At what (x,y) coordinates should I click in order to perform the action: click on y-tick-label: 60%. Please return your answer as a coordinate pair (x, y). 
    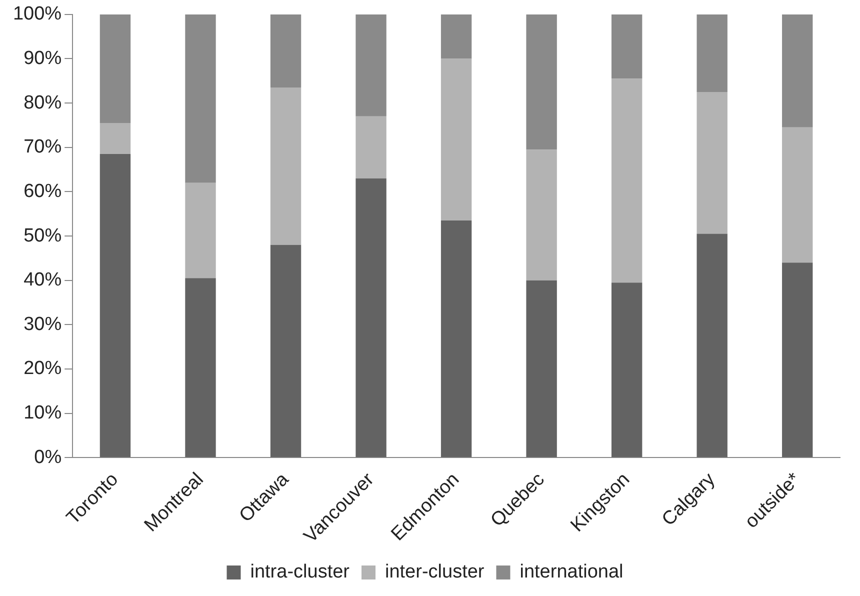
    Looking at the image, I should click on (43, 191).